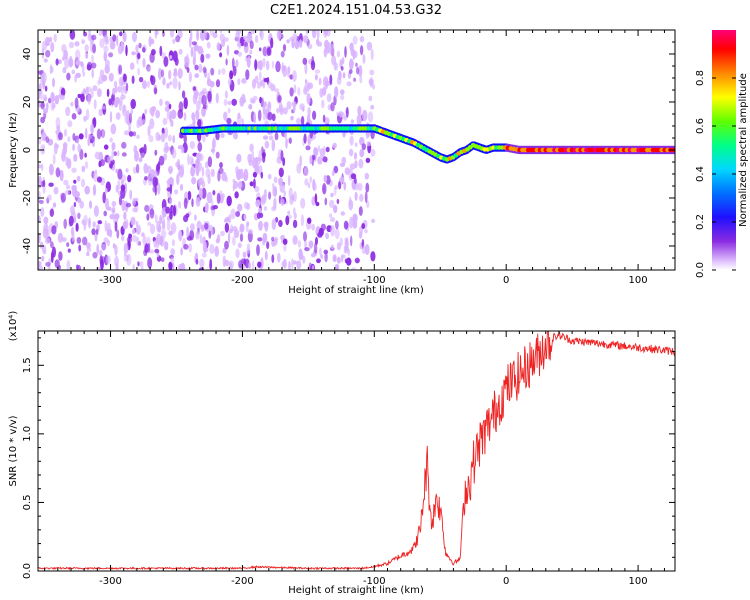 This screenshot has height=600, width=750. I want to click on colorbar-tick-label: 0.6, so click(700, 126).